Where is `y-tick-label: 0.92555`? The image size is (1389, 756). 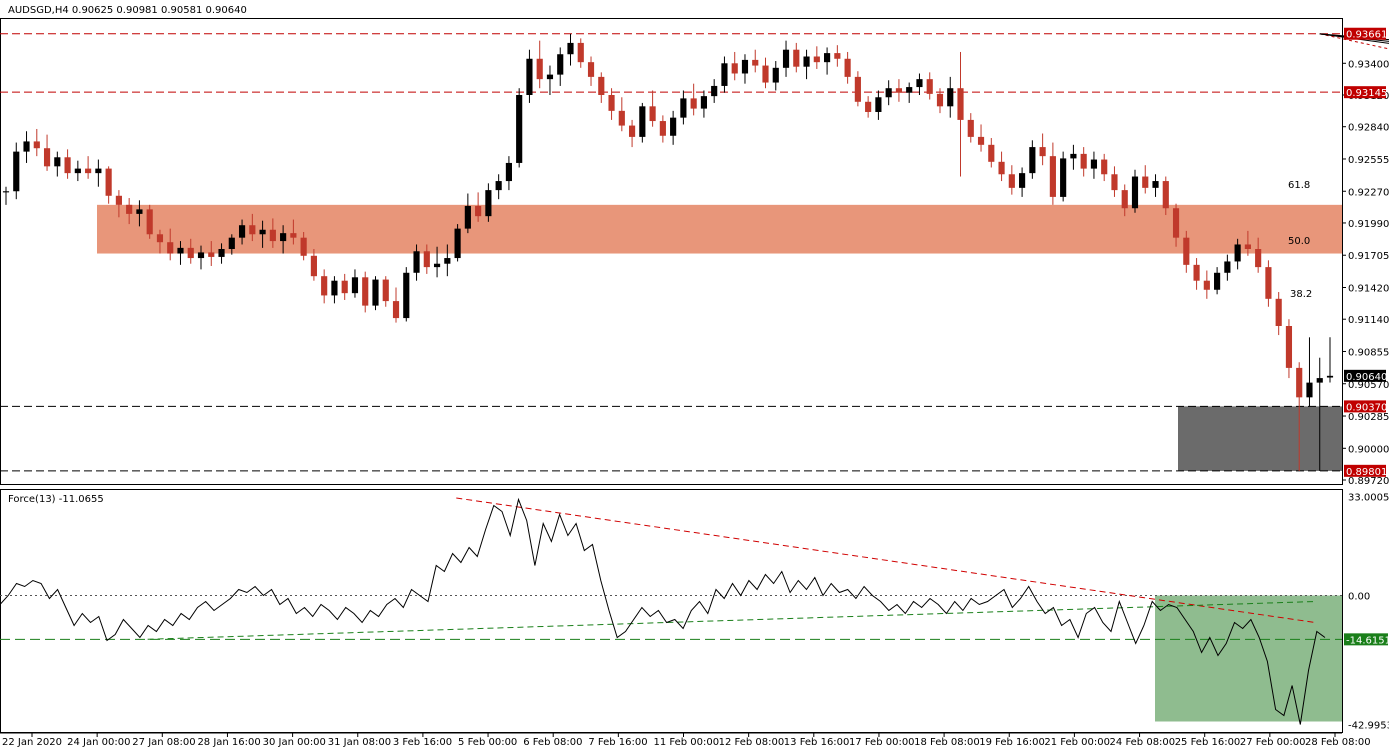
y-tick-label: 0.92555 is located at coordinates (1368, 160).